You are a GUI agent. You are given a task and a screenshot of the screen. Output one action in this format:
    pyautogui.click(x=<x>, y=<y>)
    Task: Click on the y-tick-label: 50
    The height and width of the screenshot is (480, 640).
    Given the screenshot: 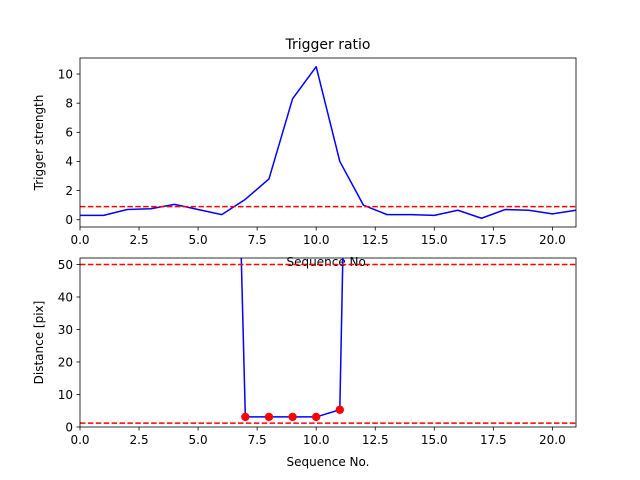 What is the action you would take?
    pyautogui.click(x=65, y=265)
    